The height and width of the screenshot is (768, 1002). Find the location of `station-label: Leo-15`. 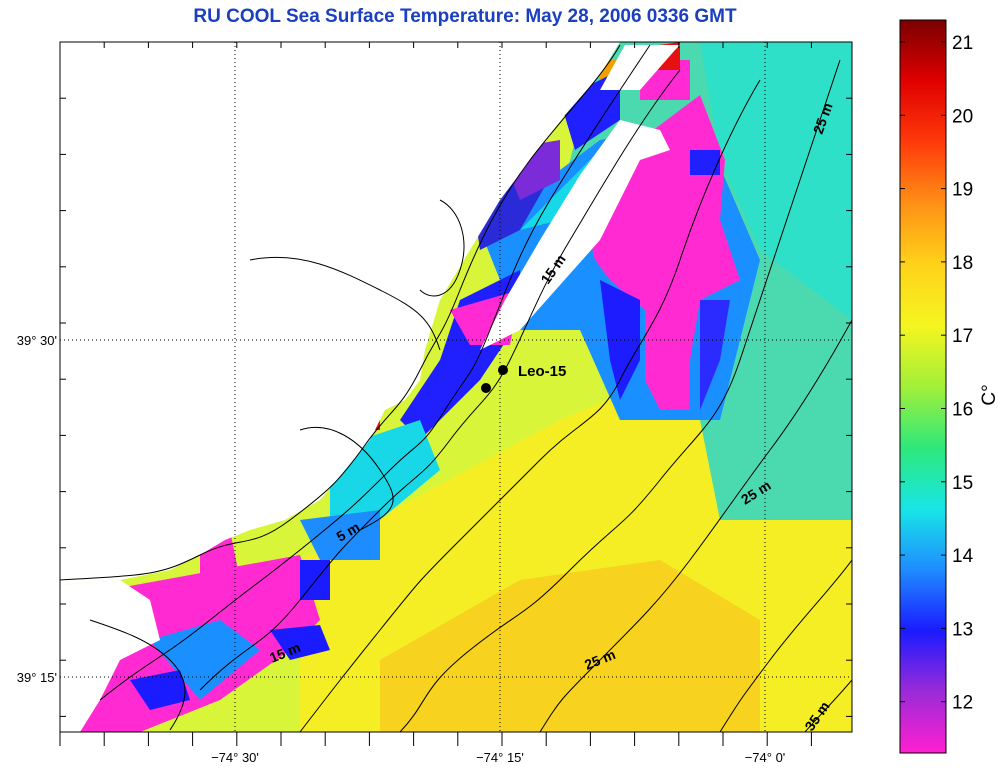

station-label: Leo-15 is located at coordinates (542, 371).